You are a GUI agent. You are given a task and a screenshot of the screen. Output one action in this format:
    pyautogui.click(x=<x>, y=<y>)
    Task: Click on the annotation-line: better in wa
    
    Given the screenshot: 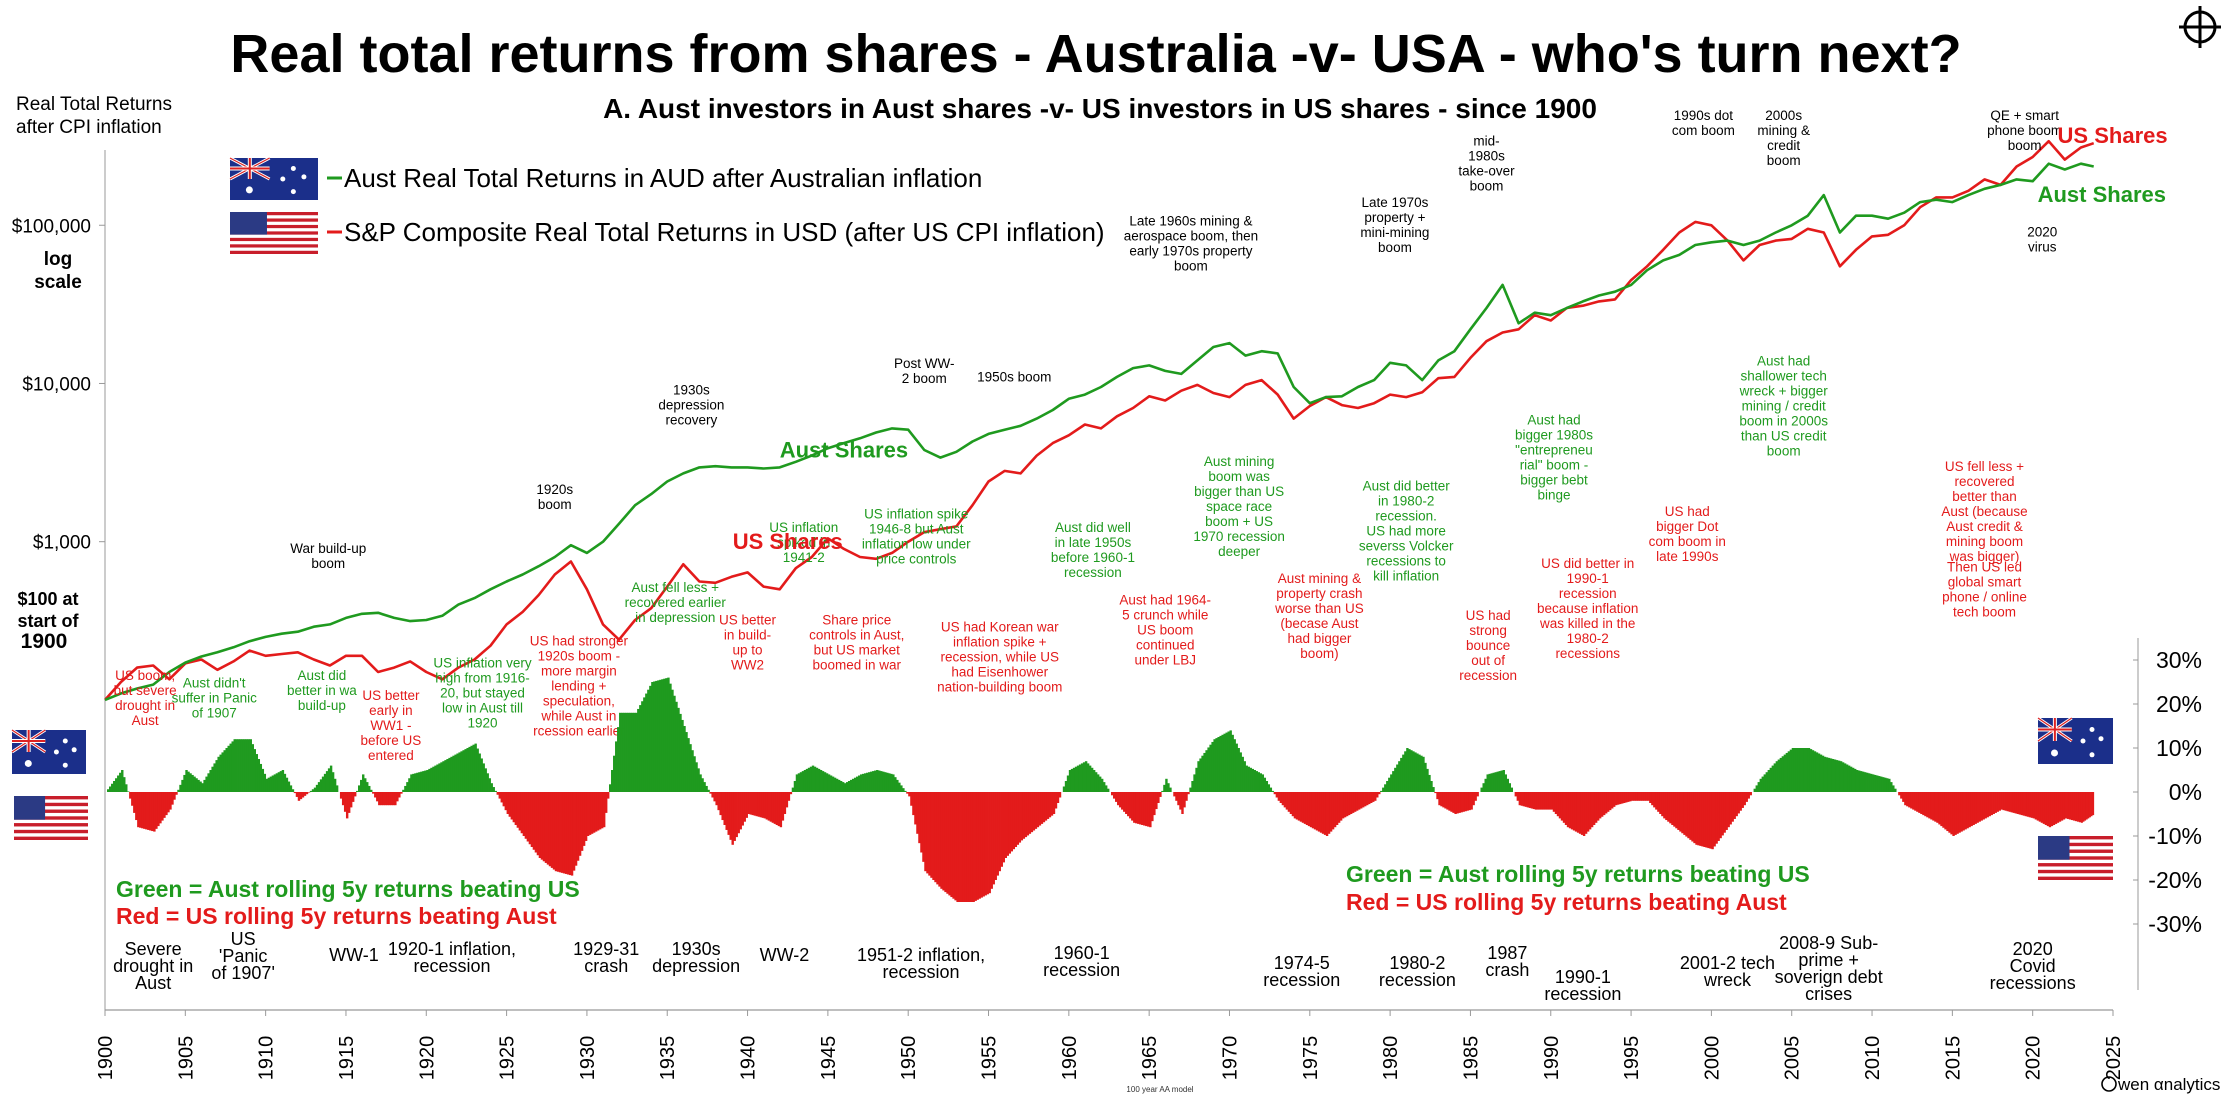 What is the action you would take?
    pyautogui.click(x=322, y=690)
    